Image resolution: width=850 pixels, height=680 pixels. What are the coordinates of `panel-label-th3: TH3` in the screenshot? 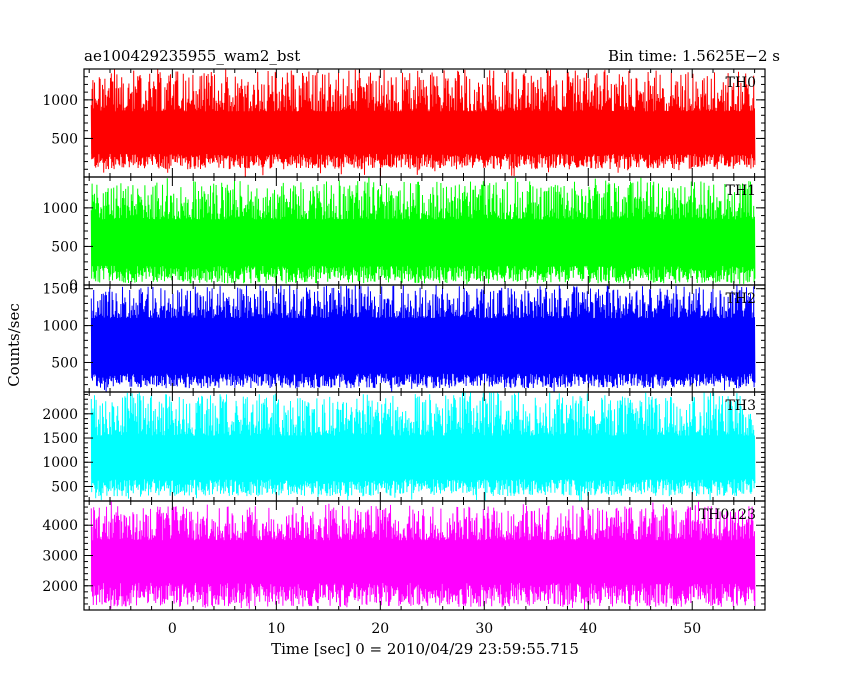 It's located at (741, 406).